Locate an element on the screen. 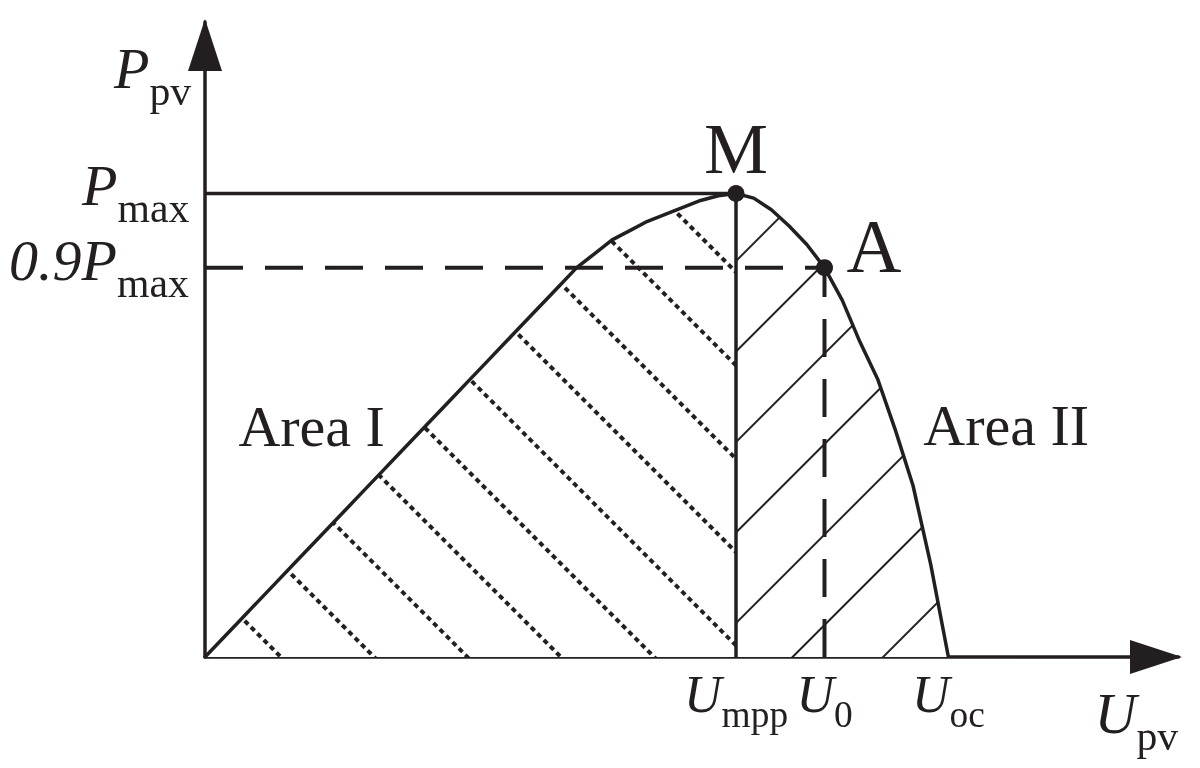 Image resolution: width=1200 pixels, height=768 pixels. annotation: M is located at coordinates (736, 149).